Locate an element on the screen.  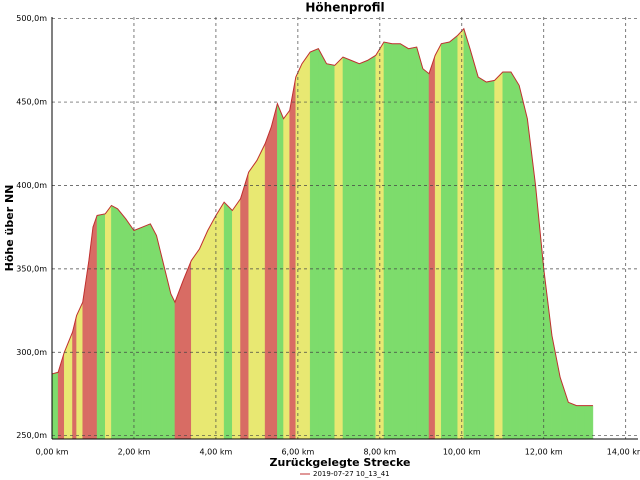
x-tick-label: 8,00 km is located at coordinates (379, 452).